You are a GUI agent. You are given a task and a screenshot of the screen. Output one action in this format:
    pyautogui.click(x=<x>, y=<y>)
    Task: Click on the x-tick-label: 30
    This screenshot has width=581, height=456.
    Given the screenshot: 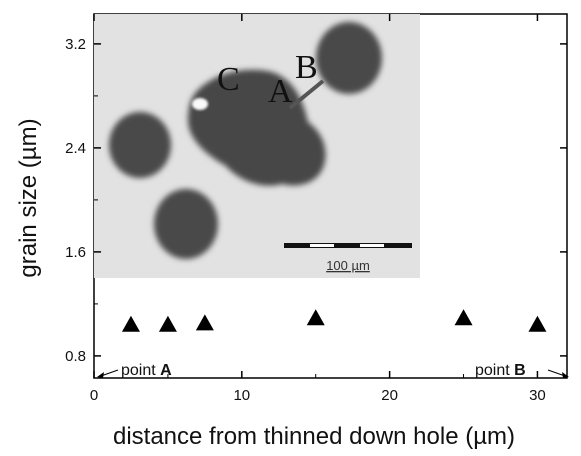 What is the action you would take?
    pyautogui.click(x=537, y=395)
    